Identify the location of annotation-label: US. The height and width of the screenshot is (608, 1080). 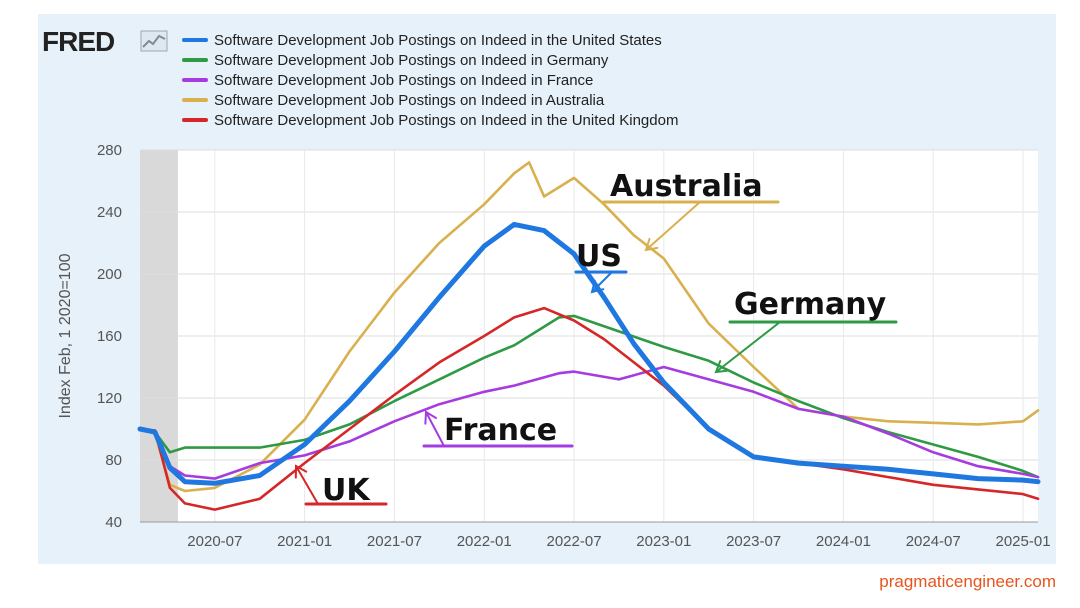
(599, 256).